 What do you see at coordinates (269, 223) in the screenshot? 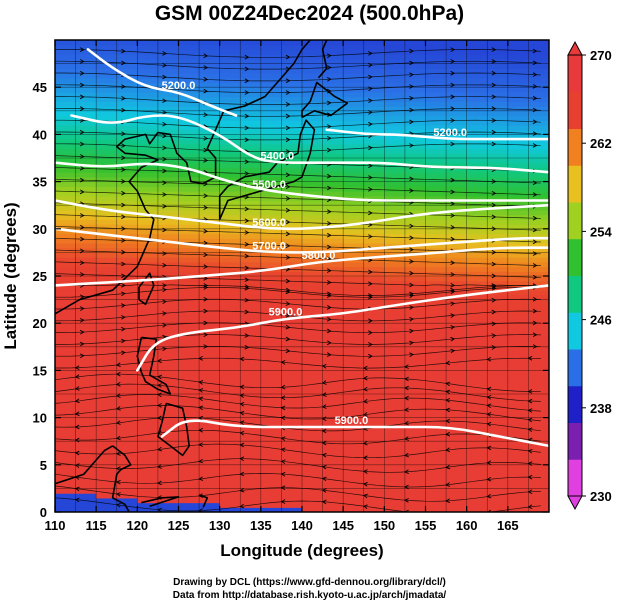
I see `contour-label: 5600.0` at bounding box center [269, 223].